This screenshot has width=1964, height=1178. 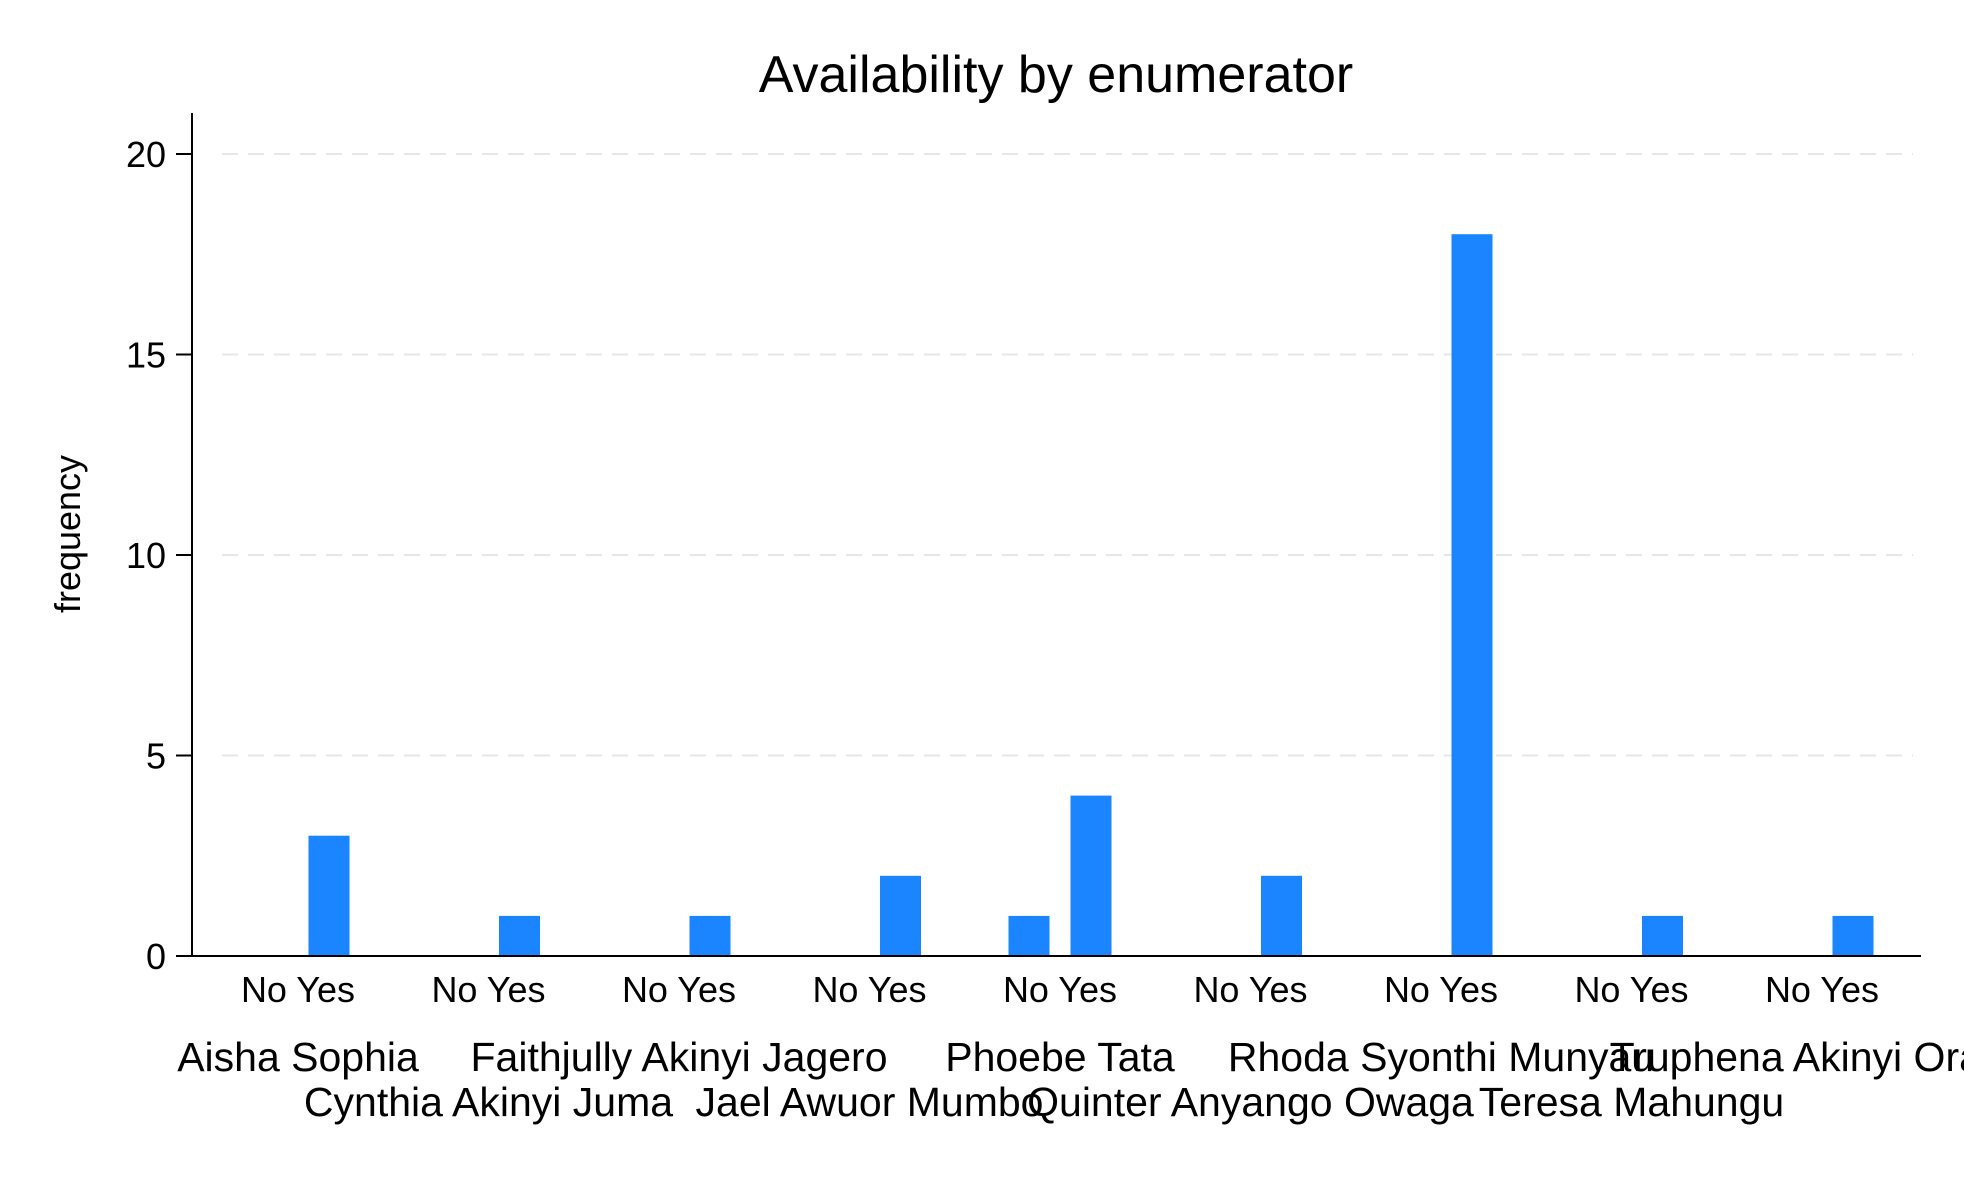 I want to click on category-label: Truphena Akinyi Orachi, so click(x=1787, y=1057).